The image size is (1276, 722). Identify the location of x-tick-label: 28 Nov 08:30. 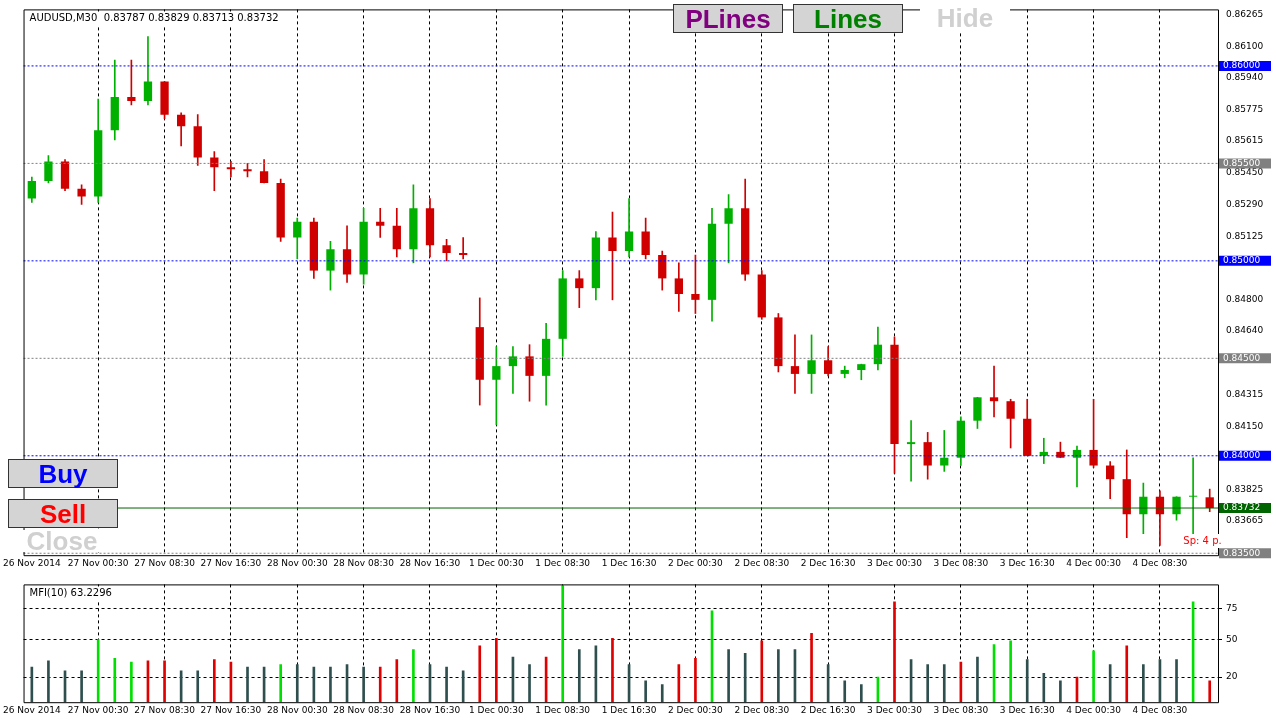
(364, 562).